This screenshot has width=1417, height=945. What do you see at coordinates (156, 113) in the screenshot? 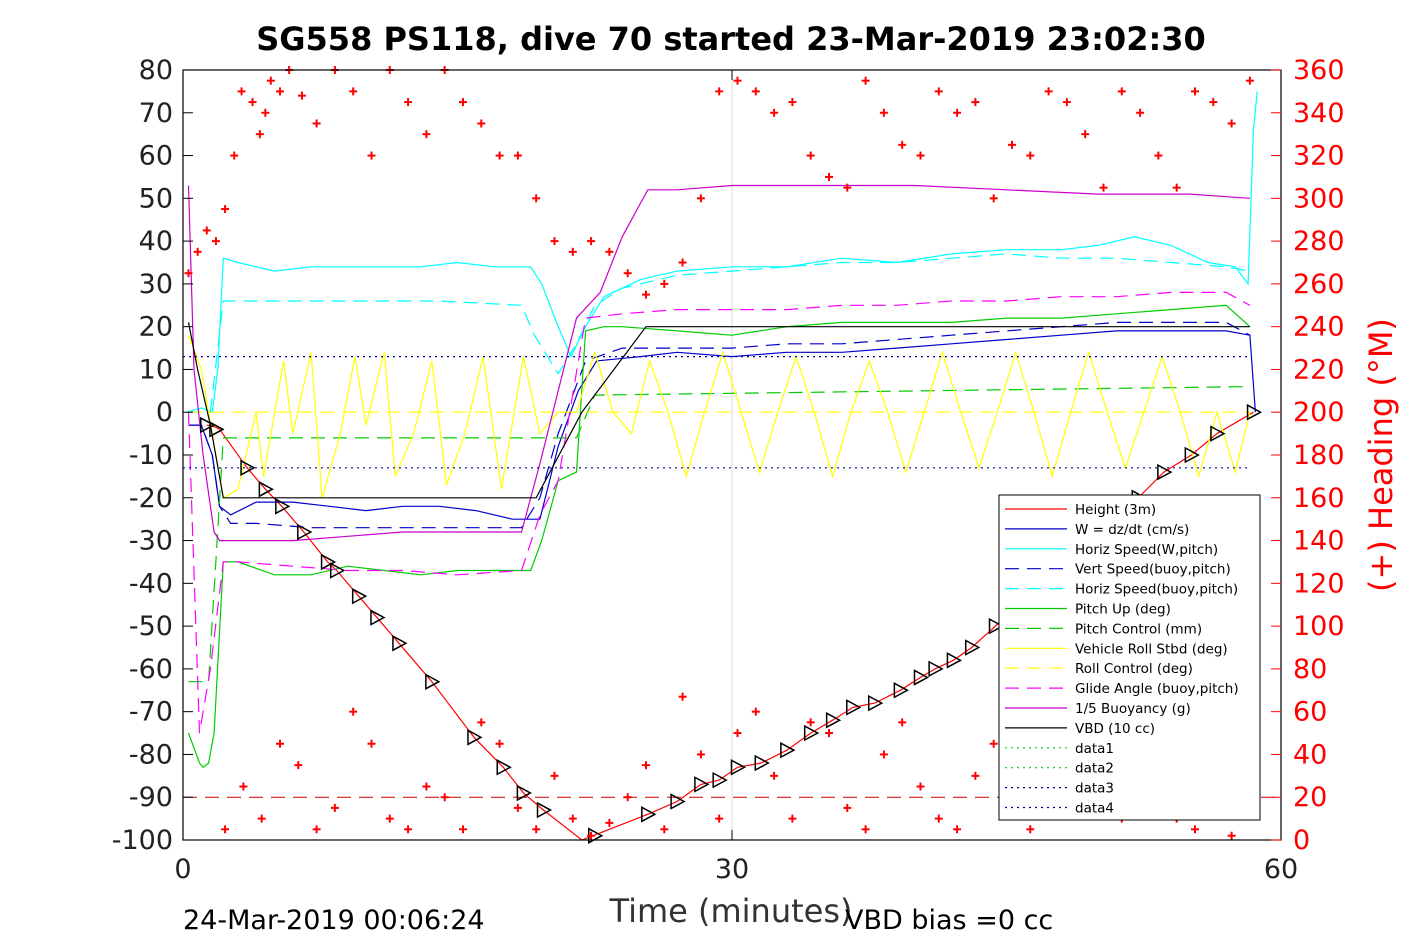
I see `y-tick-label-left: 70` at bounding box center [156, 113].